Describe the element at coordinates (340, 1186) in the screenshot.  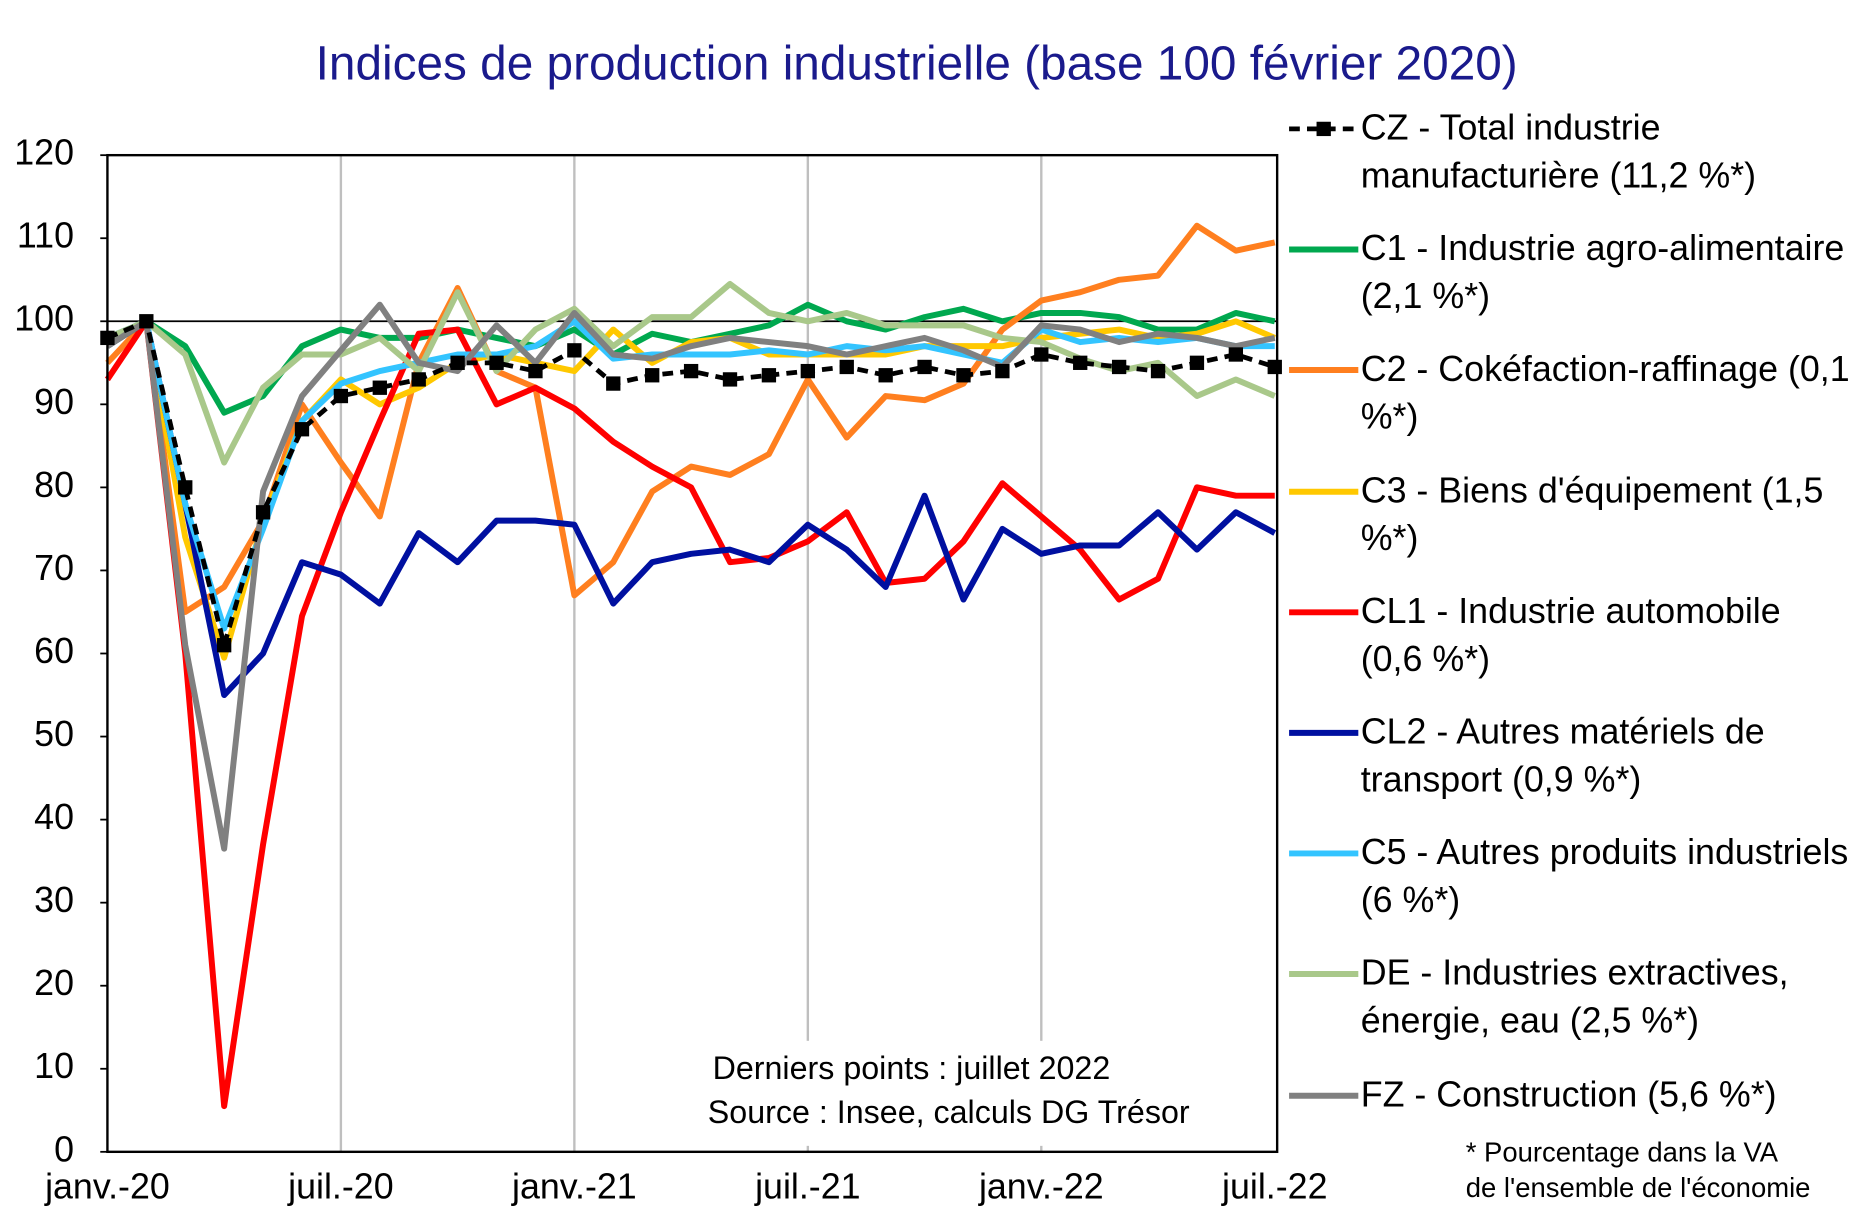
I see `x-tick-label: juil.-20` at that location.